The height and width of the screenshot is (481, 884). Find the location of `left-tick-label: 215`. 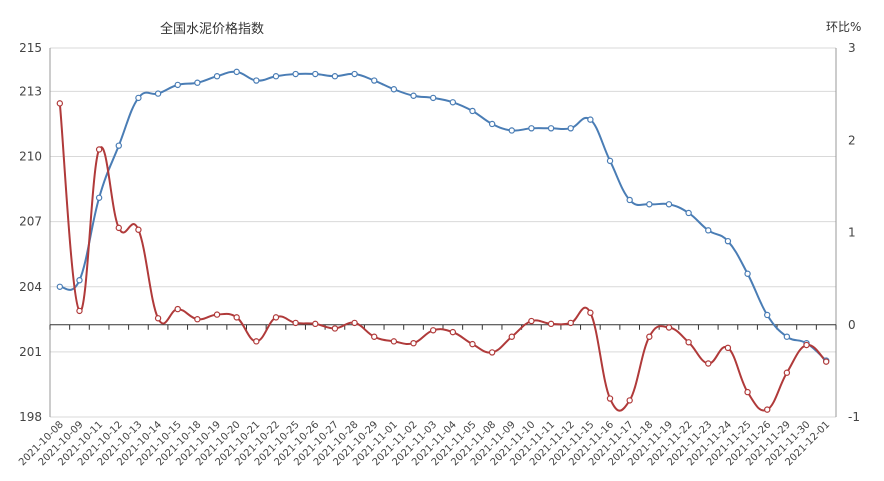

left-tick-label: 215 is located at coordinates (30, 48).